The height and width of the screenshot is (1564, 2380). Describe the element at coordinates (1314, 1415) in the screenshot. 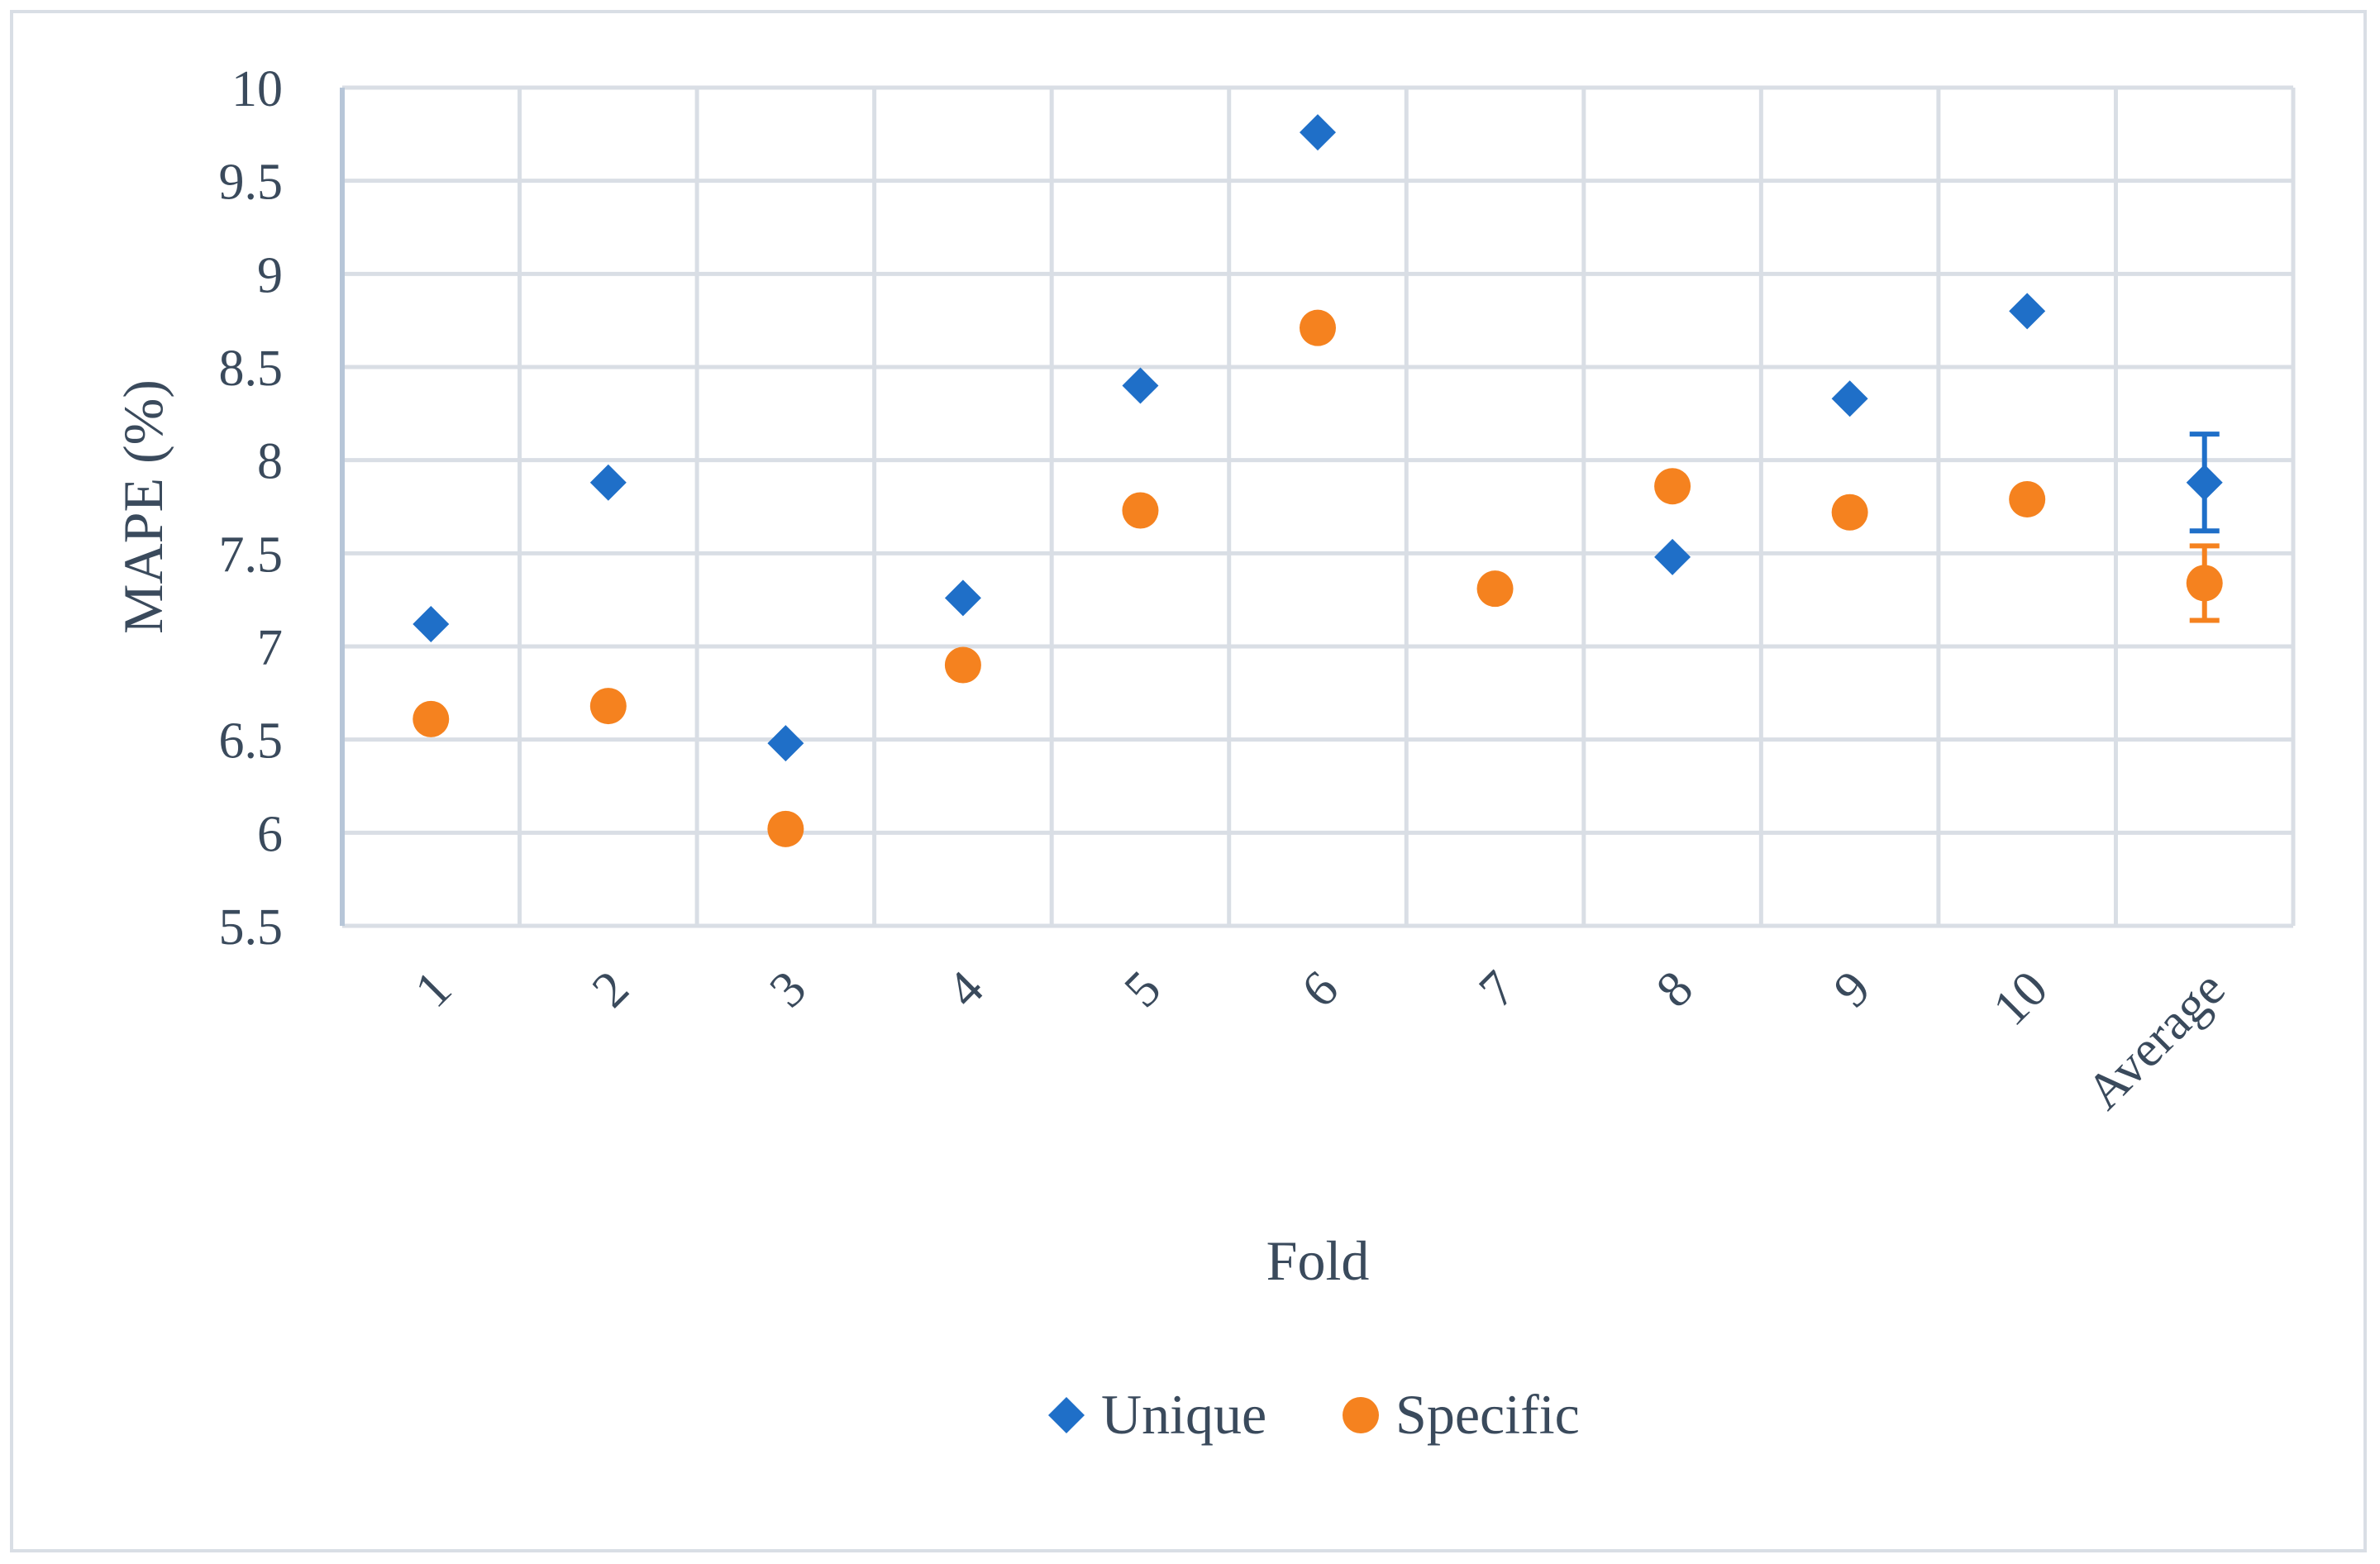

I see `legend: Unique Specific` at that location.